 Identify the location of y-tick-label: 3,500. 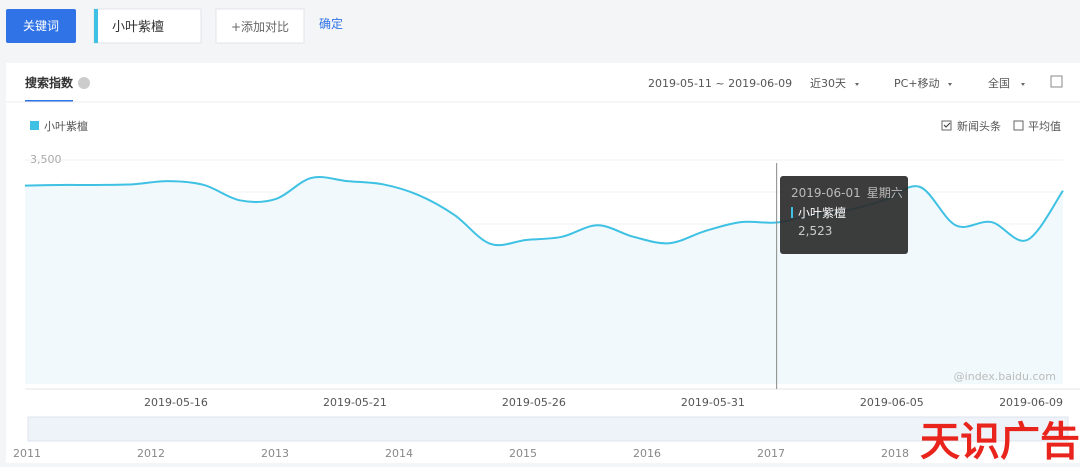
(46, 159).